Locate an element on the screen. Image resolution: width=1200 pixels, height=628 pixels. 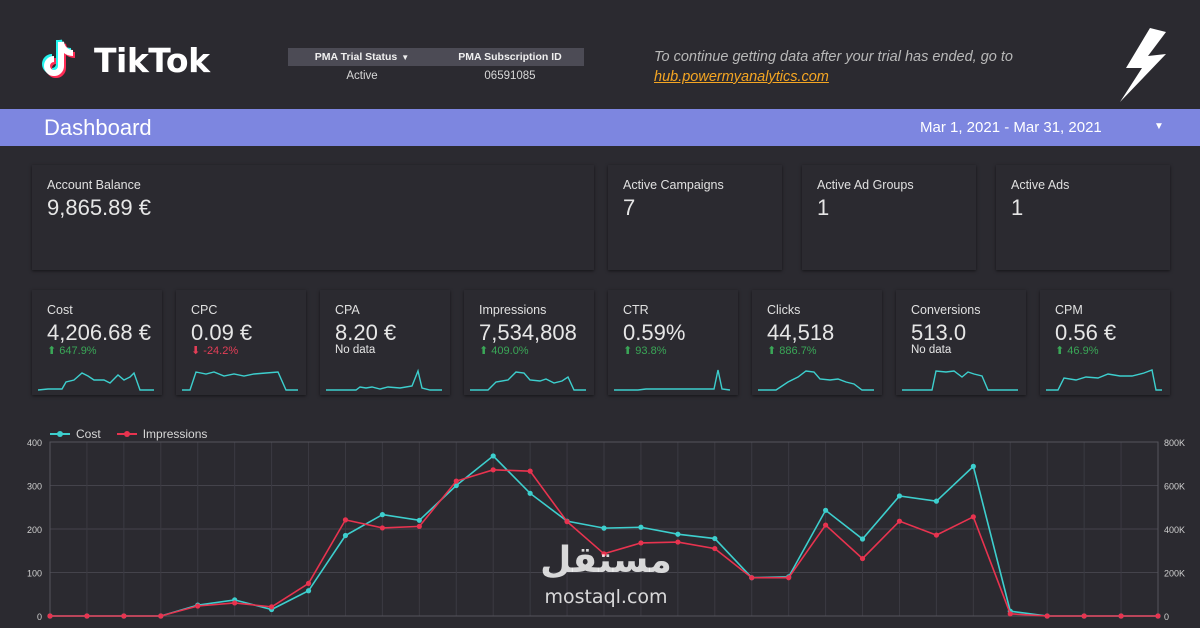
kpi-card-cost: Cost 4,206.68 € ⬆ 647.9% is located at coordinates (97, 342).